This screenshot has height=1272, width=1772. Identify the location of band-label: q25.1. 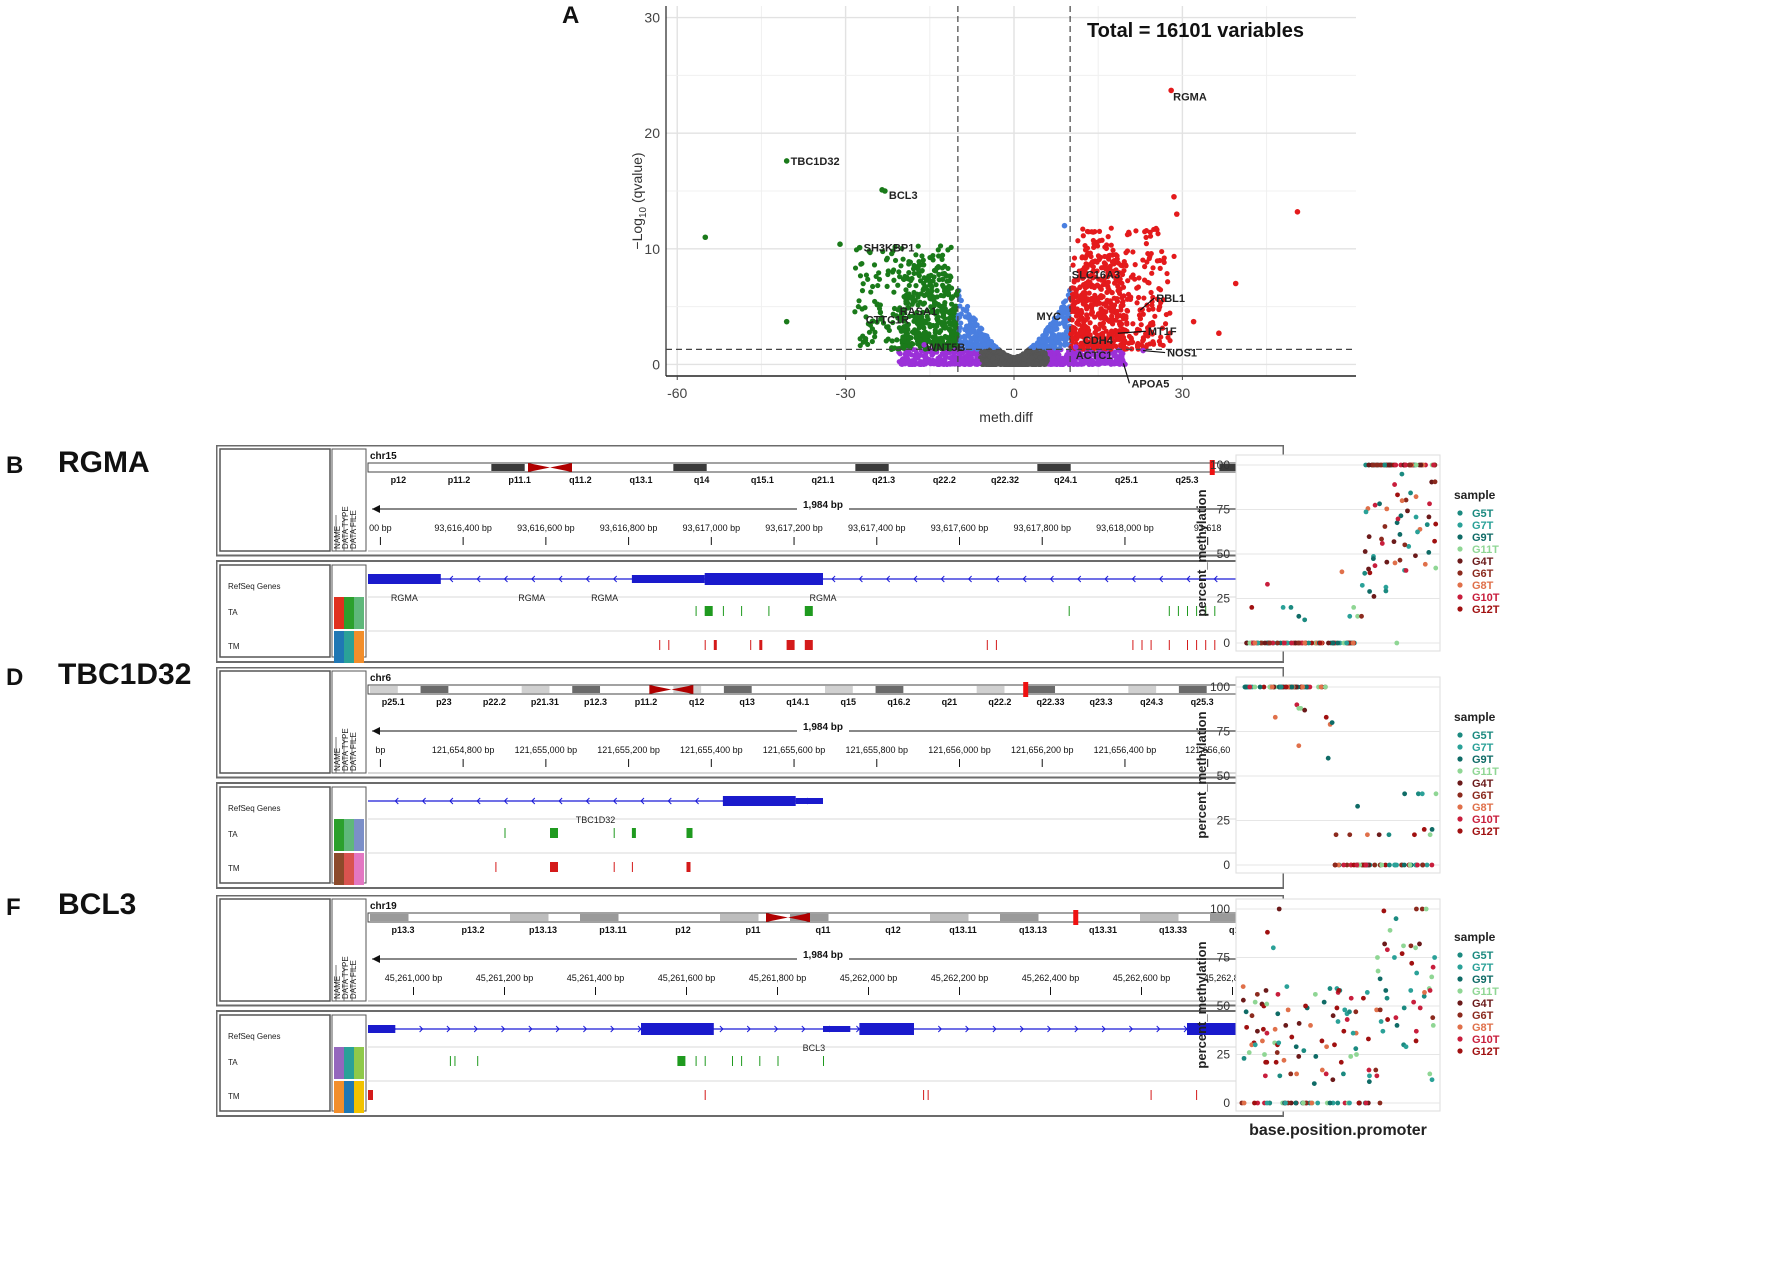
(1126, 480).